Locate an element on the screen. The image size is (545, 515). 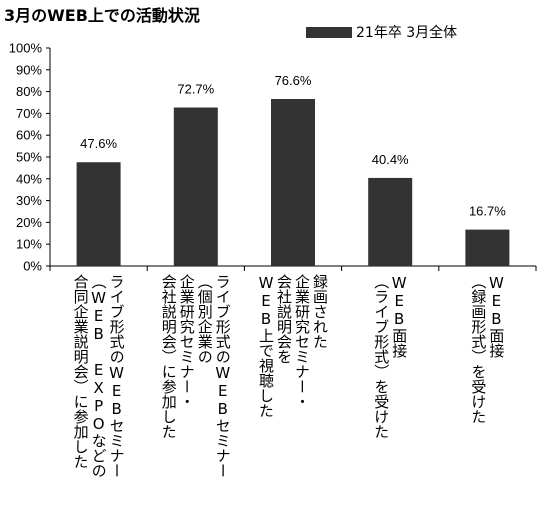
data-label: 47.6% is located at coordinates (98, 143).